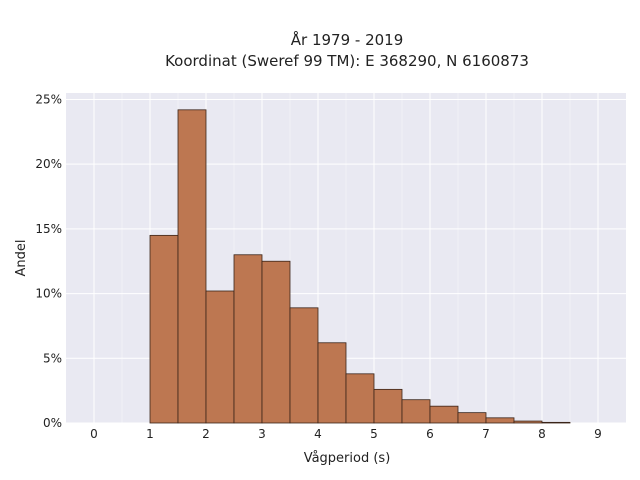  Describe the element at coordinates (486, 434) in the screenshot. I see `x-tick-label: 7` at that location.